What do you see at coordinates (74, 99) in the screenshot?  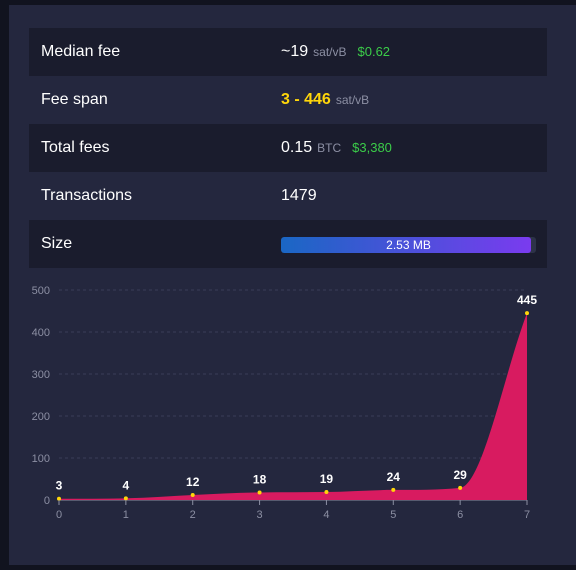 I see `fee-span-label: Fee span` at bounding box center [74, 99].